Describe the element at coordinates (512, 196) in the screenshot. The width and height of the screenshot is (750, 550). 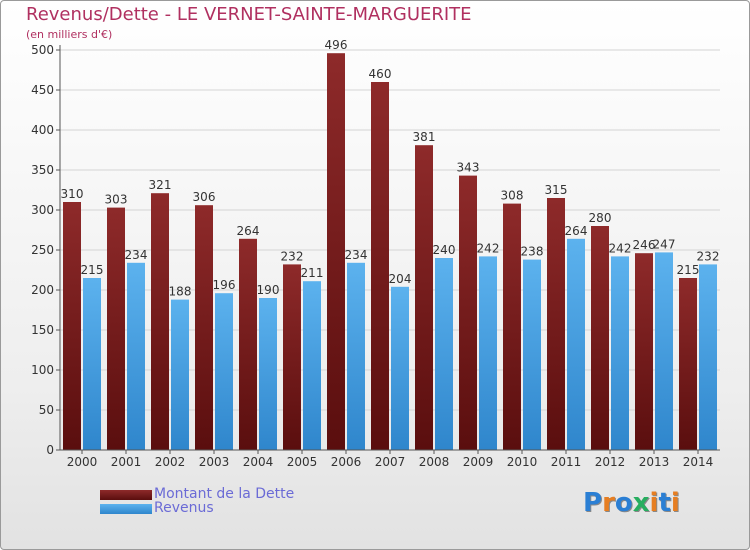
I see `data-label: 308` at that location.